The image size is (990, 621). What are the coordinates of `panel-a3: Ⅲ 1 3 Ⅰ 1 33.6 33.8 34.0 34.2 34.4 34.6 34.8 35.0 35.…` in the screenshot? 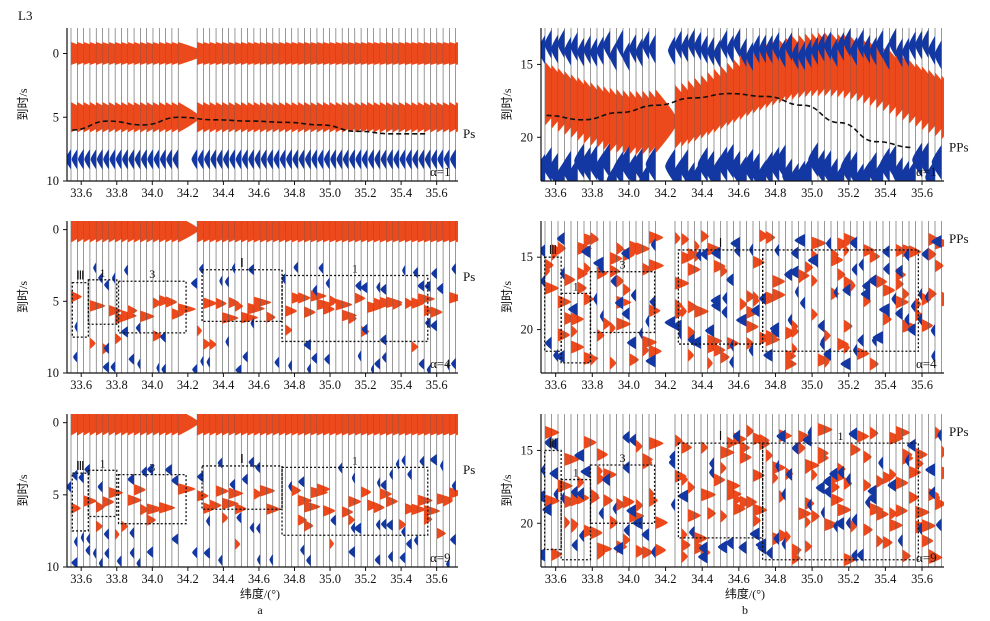 It's located at (245, 500).